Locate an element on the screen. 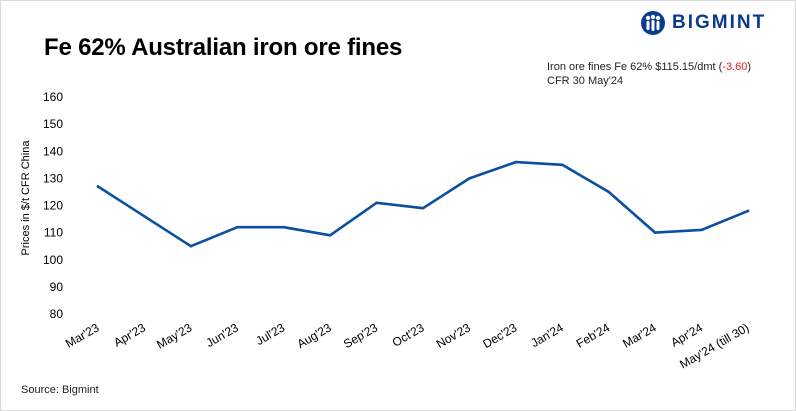  brand-logo: BIGMINT is located at coordinates (703, 23).